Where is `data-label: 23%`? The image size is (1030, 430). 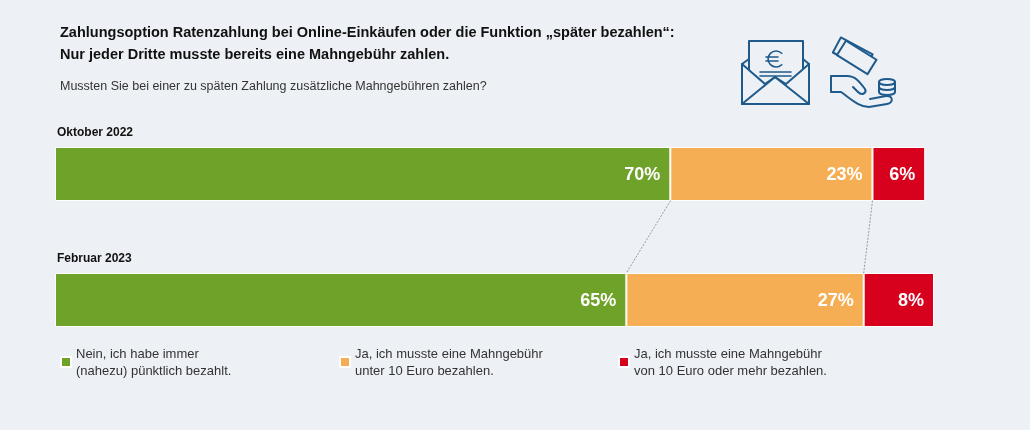 data-label: 23% is located at coordinates (844, 174).